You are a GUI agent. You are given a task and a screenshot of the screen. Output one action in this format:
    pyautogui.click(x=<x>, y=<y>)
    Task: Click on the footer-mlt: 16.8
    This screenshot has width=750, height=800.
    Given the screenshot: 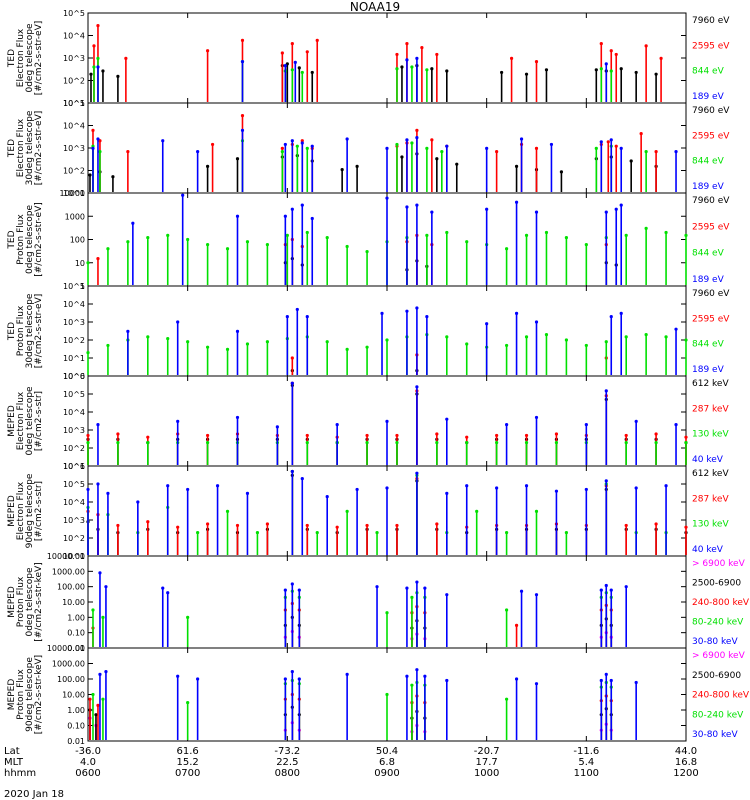 What is the action you would take?
    pyautogui.click(x=686, y=762)
    